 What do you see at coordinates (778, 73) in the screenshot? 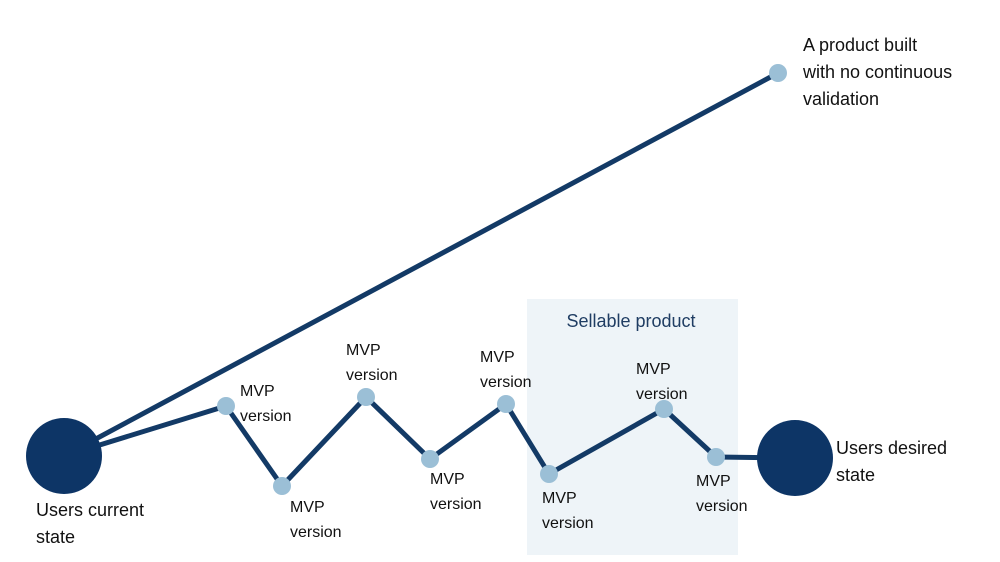
I see `target-node` at bounding box center [778, 73].